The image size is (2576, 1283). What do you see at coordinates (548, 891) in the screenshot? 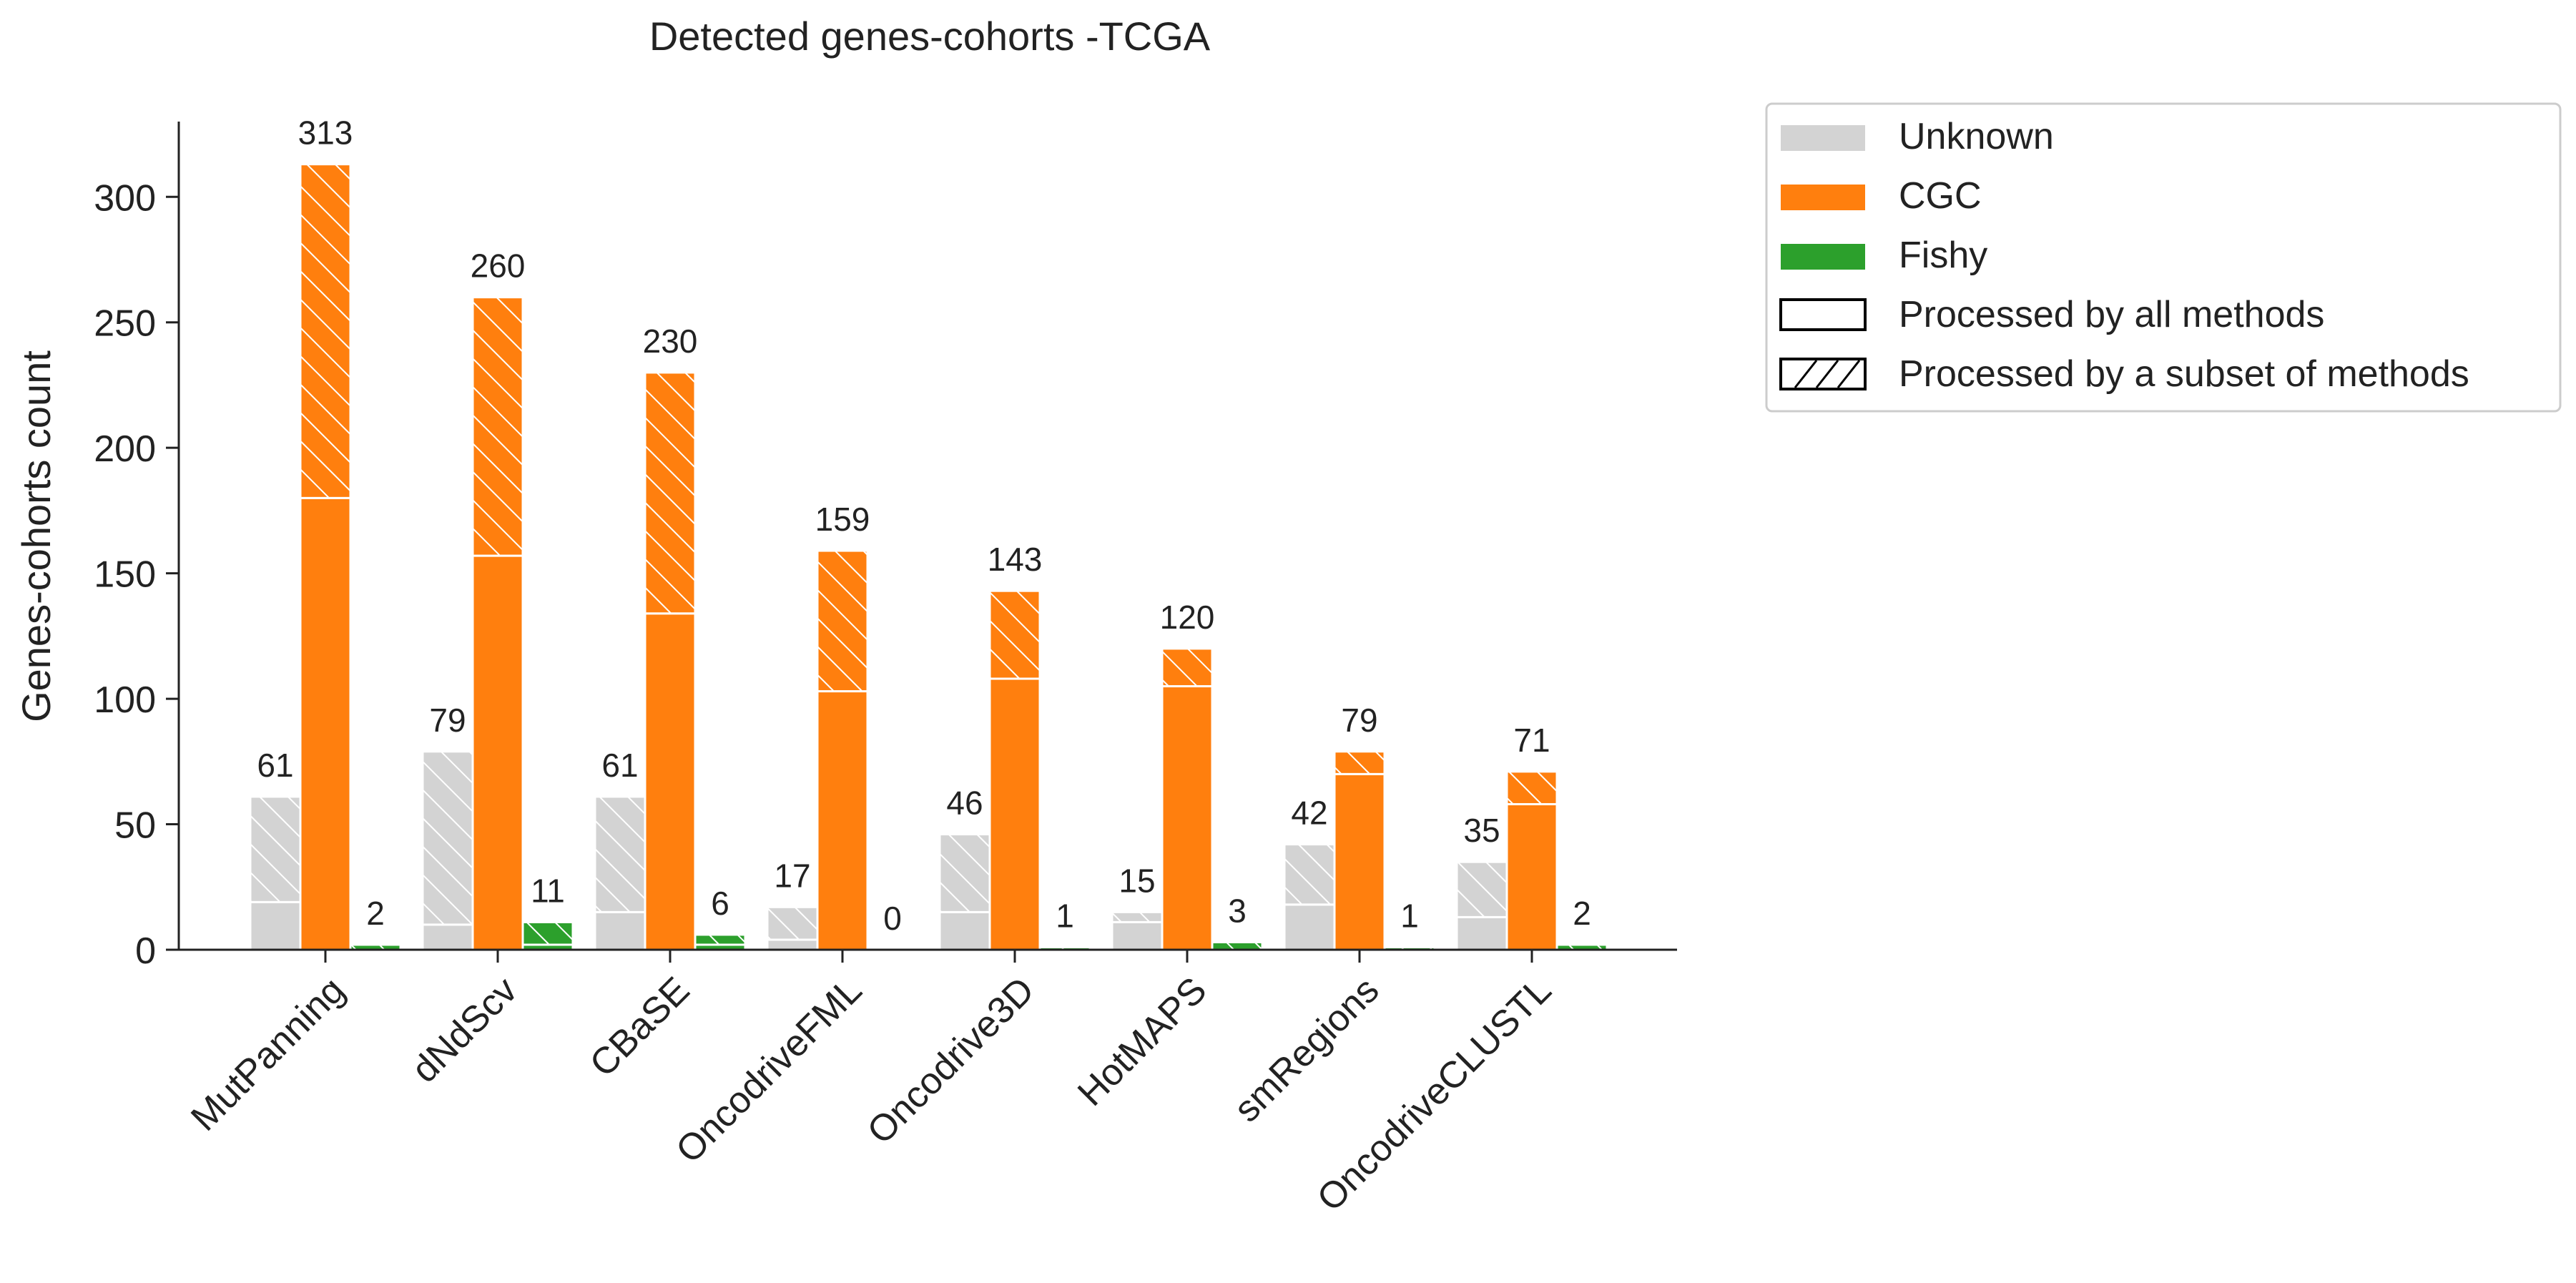
I see `bar-value-label: 11` at bounding box center [548, 891].